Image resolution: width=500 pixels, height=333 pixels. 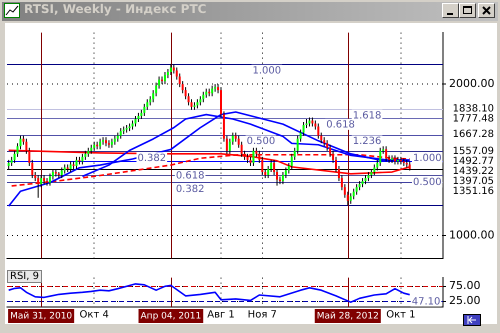 I want to click on ref-line-label: 1492.77, so click(x=473, y=161).